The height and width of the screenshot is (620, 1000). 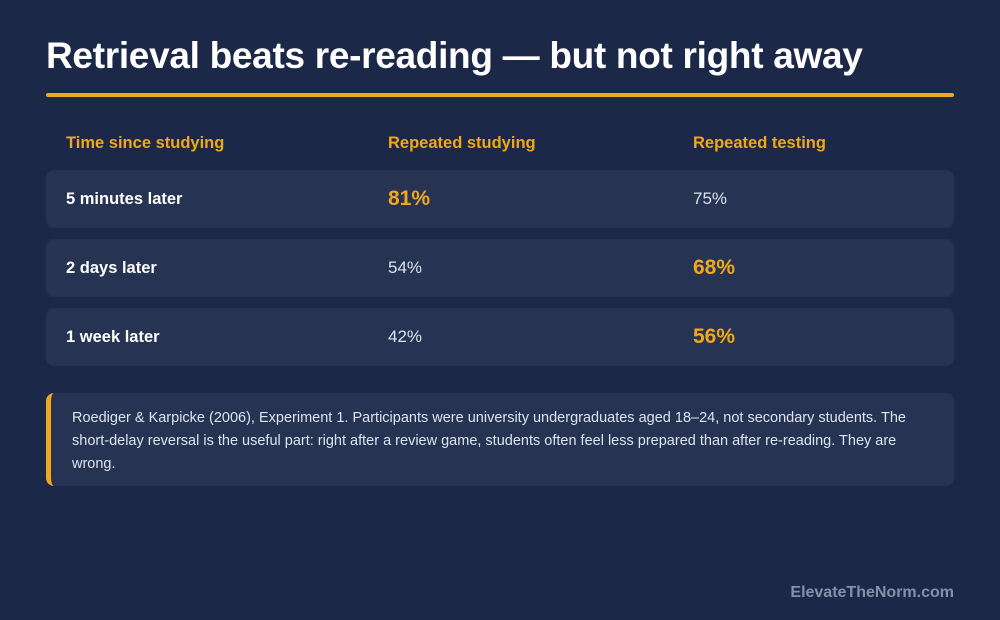 I want to click on table-row: 1 week later 42% 56%, so click(x=500, y=337).